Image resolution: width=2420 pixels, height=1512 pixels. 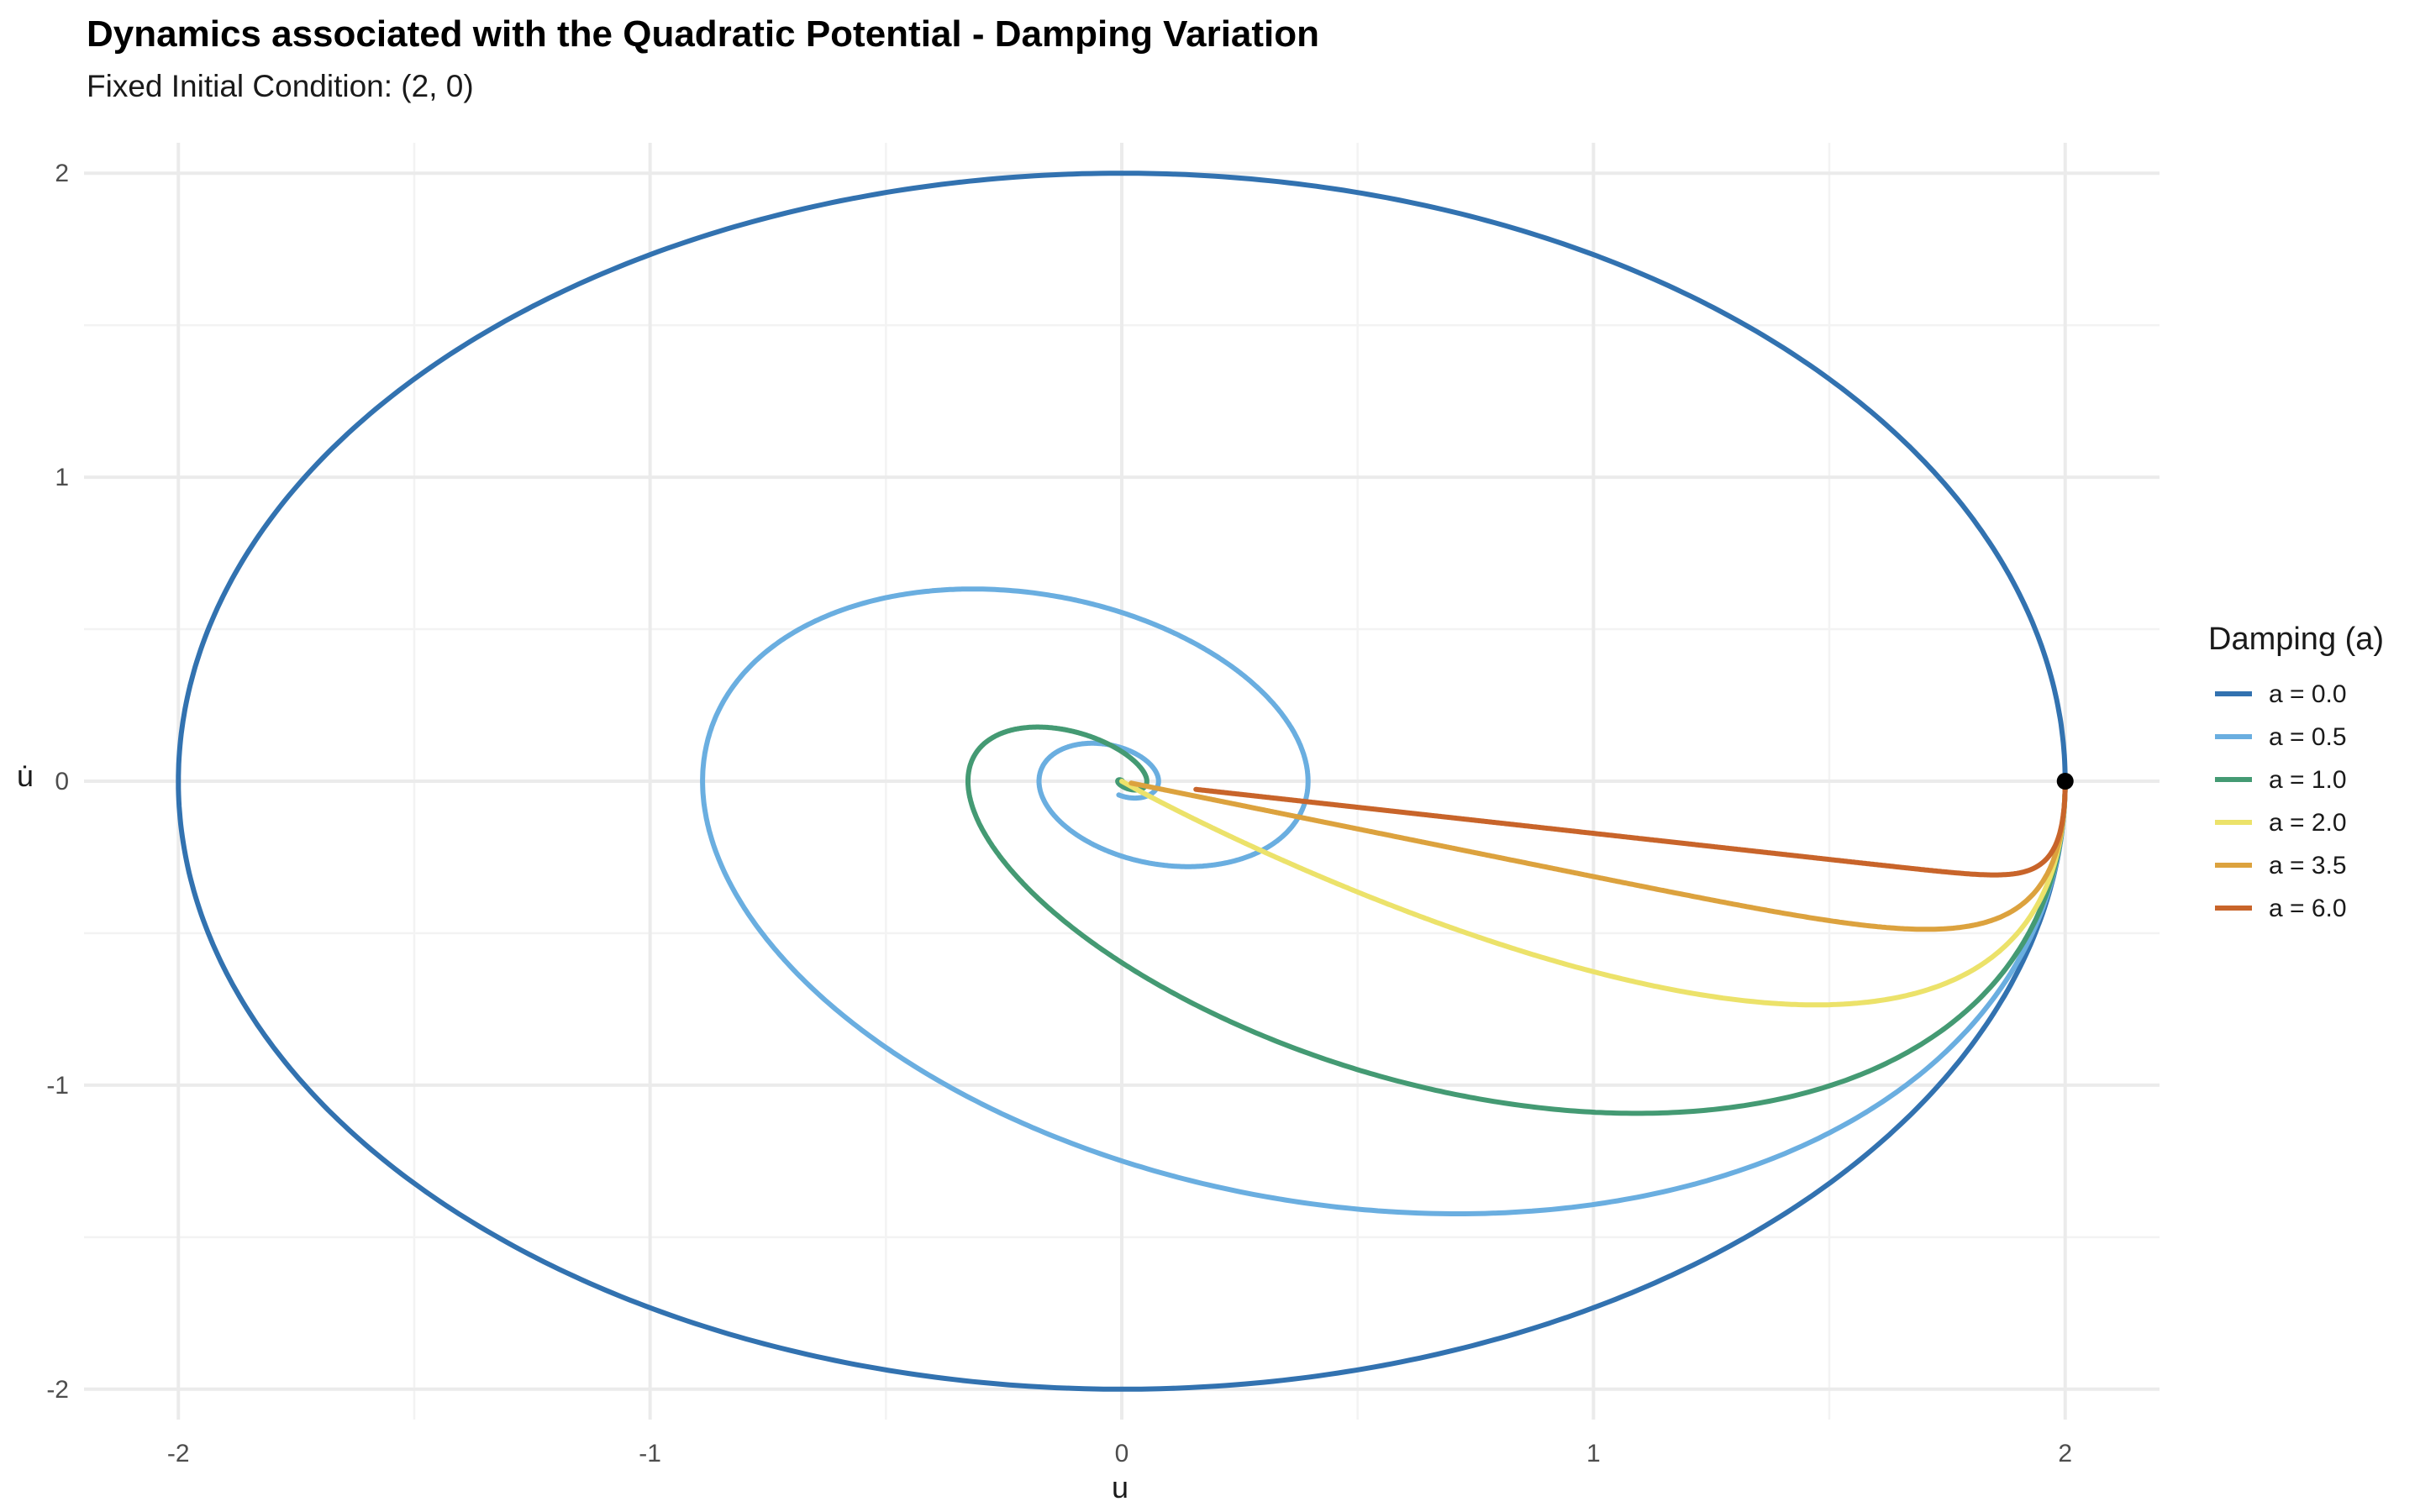 I want to click on y-tick-label: 1, so click(x=62, y=477).